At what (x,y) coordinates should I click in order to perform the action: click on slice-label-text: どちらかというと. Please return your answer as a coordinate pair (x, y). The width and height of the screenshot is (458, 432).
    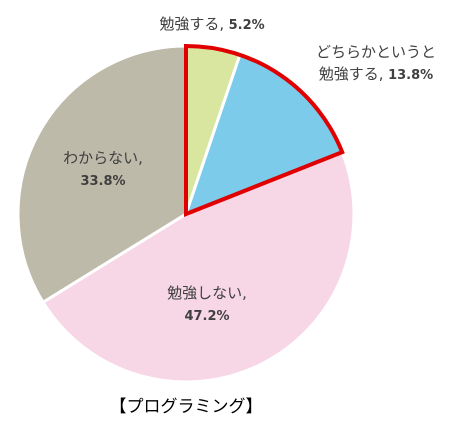
    Looking at the image, I should click on (376, 52).